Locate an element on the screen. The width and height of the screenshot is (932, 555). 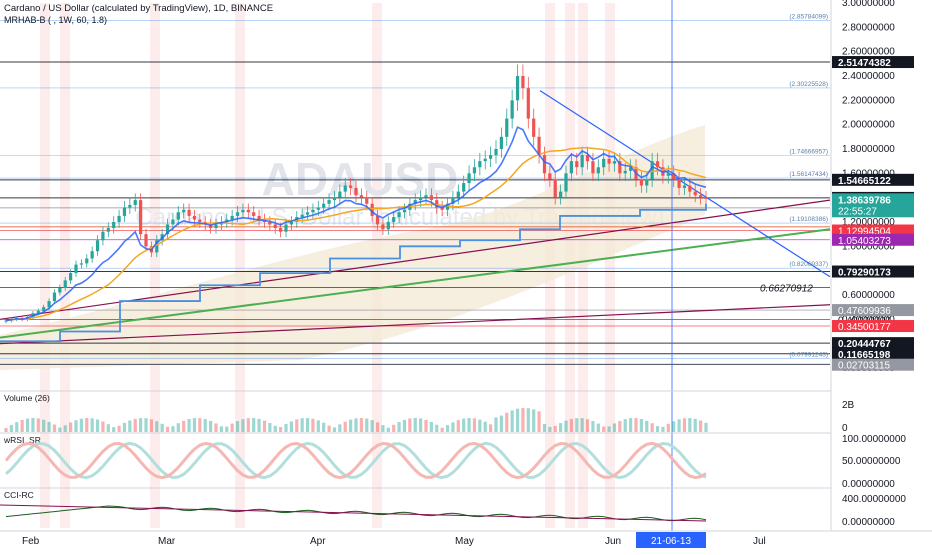
time-tick-label: Mar is located at coordinates (167, 541).